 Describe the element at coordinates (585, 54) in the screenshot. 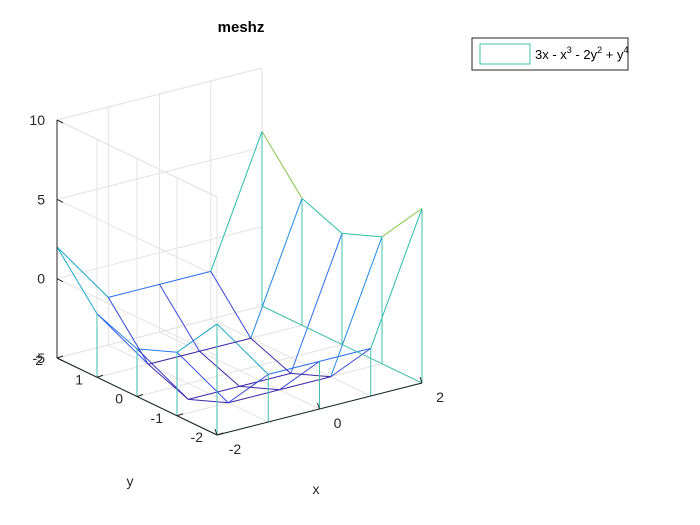

I see `legend-formula-part-2: - 2y` at that location.